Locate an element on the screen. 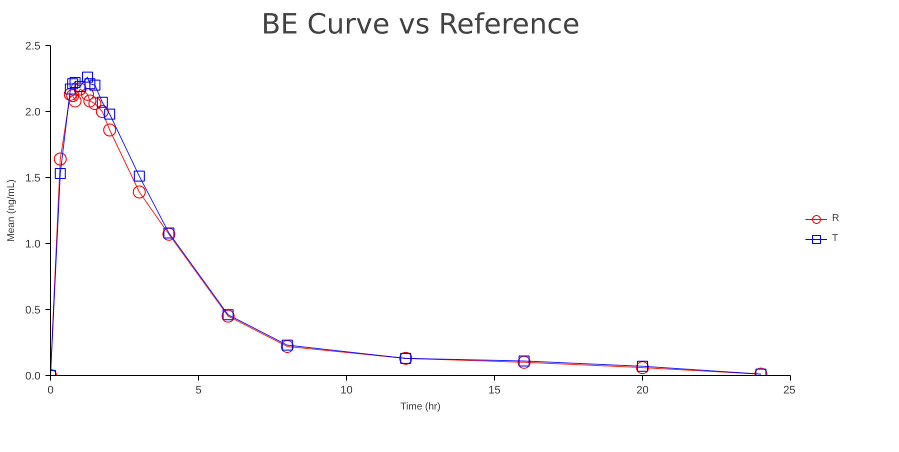 This screenshot has width=899, height=452. y-tick-label: 2.5 is located at coordinates (33, 46).